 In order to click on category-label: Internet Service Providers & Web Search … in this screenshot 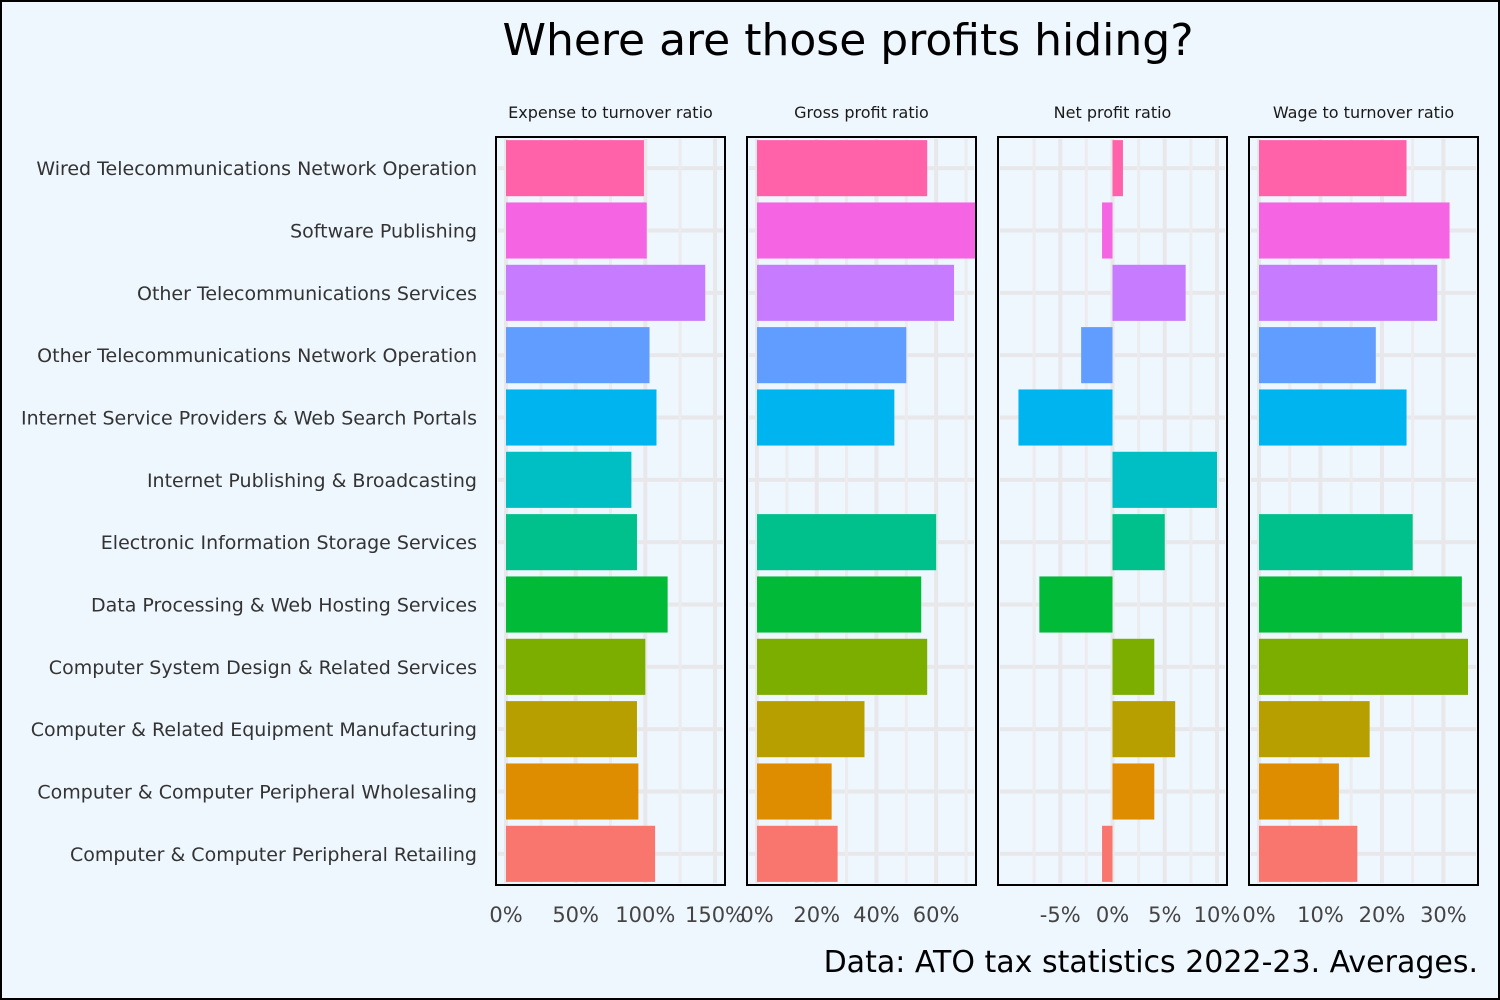, I will do `click(249, 419)`.